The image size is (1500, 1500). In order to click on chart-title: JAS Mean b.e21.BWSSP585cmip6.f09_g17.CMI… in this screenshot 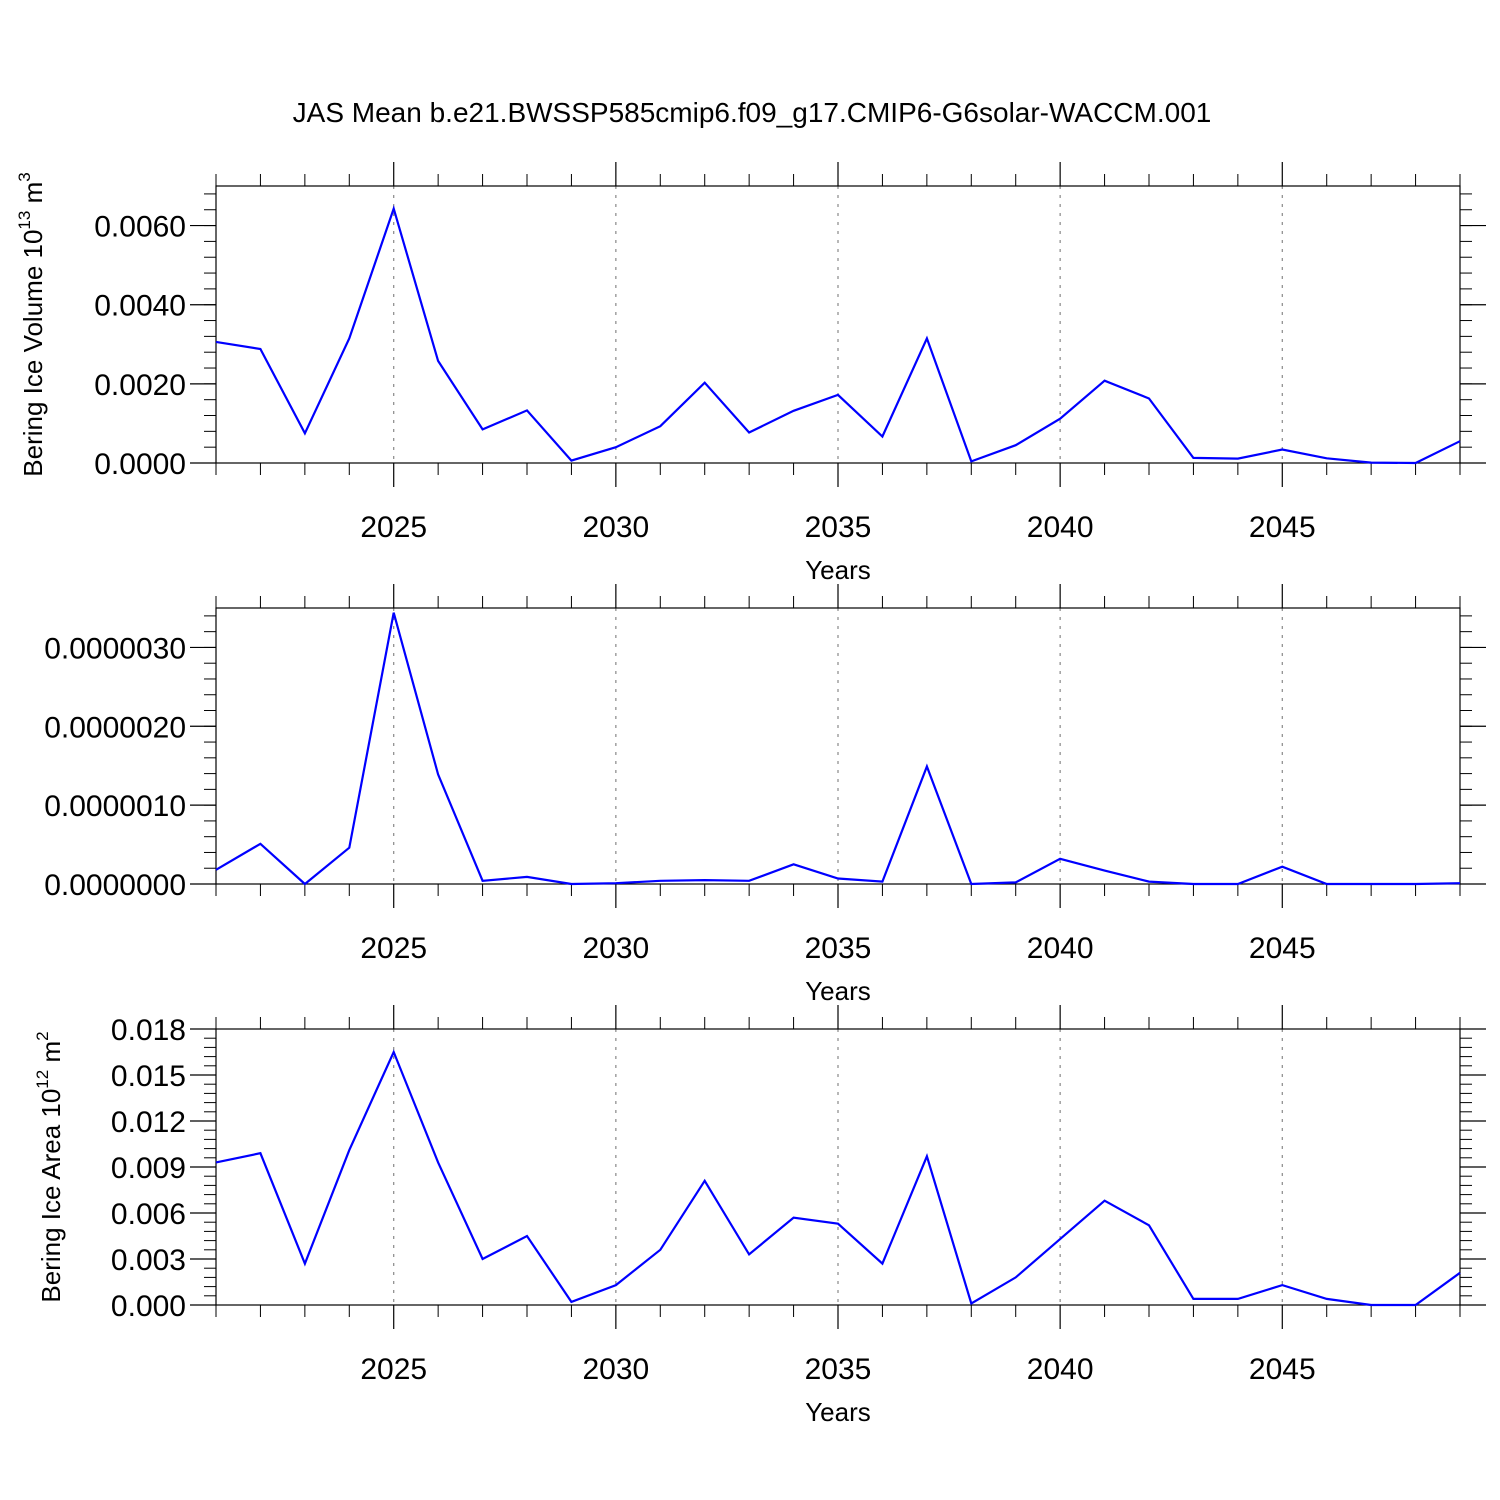, I will do `click(752, 112)`.